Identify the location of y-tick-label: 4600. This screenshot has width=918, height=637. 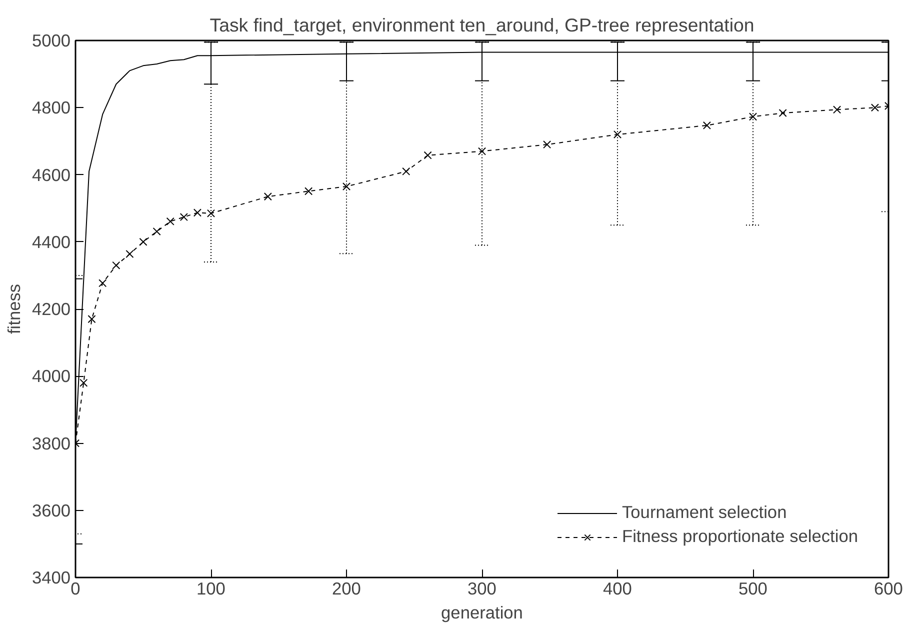
(51, 174).